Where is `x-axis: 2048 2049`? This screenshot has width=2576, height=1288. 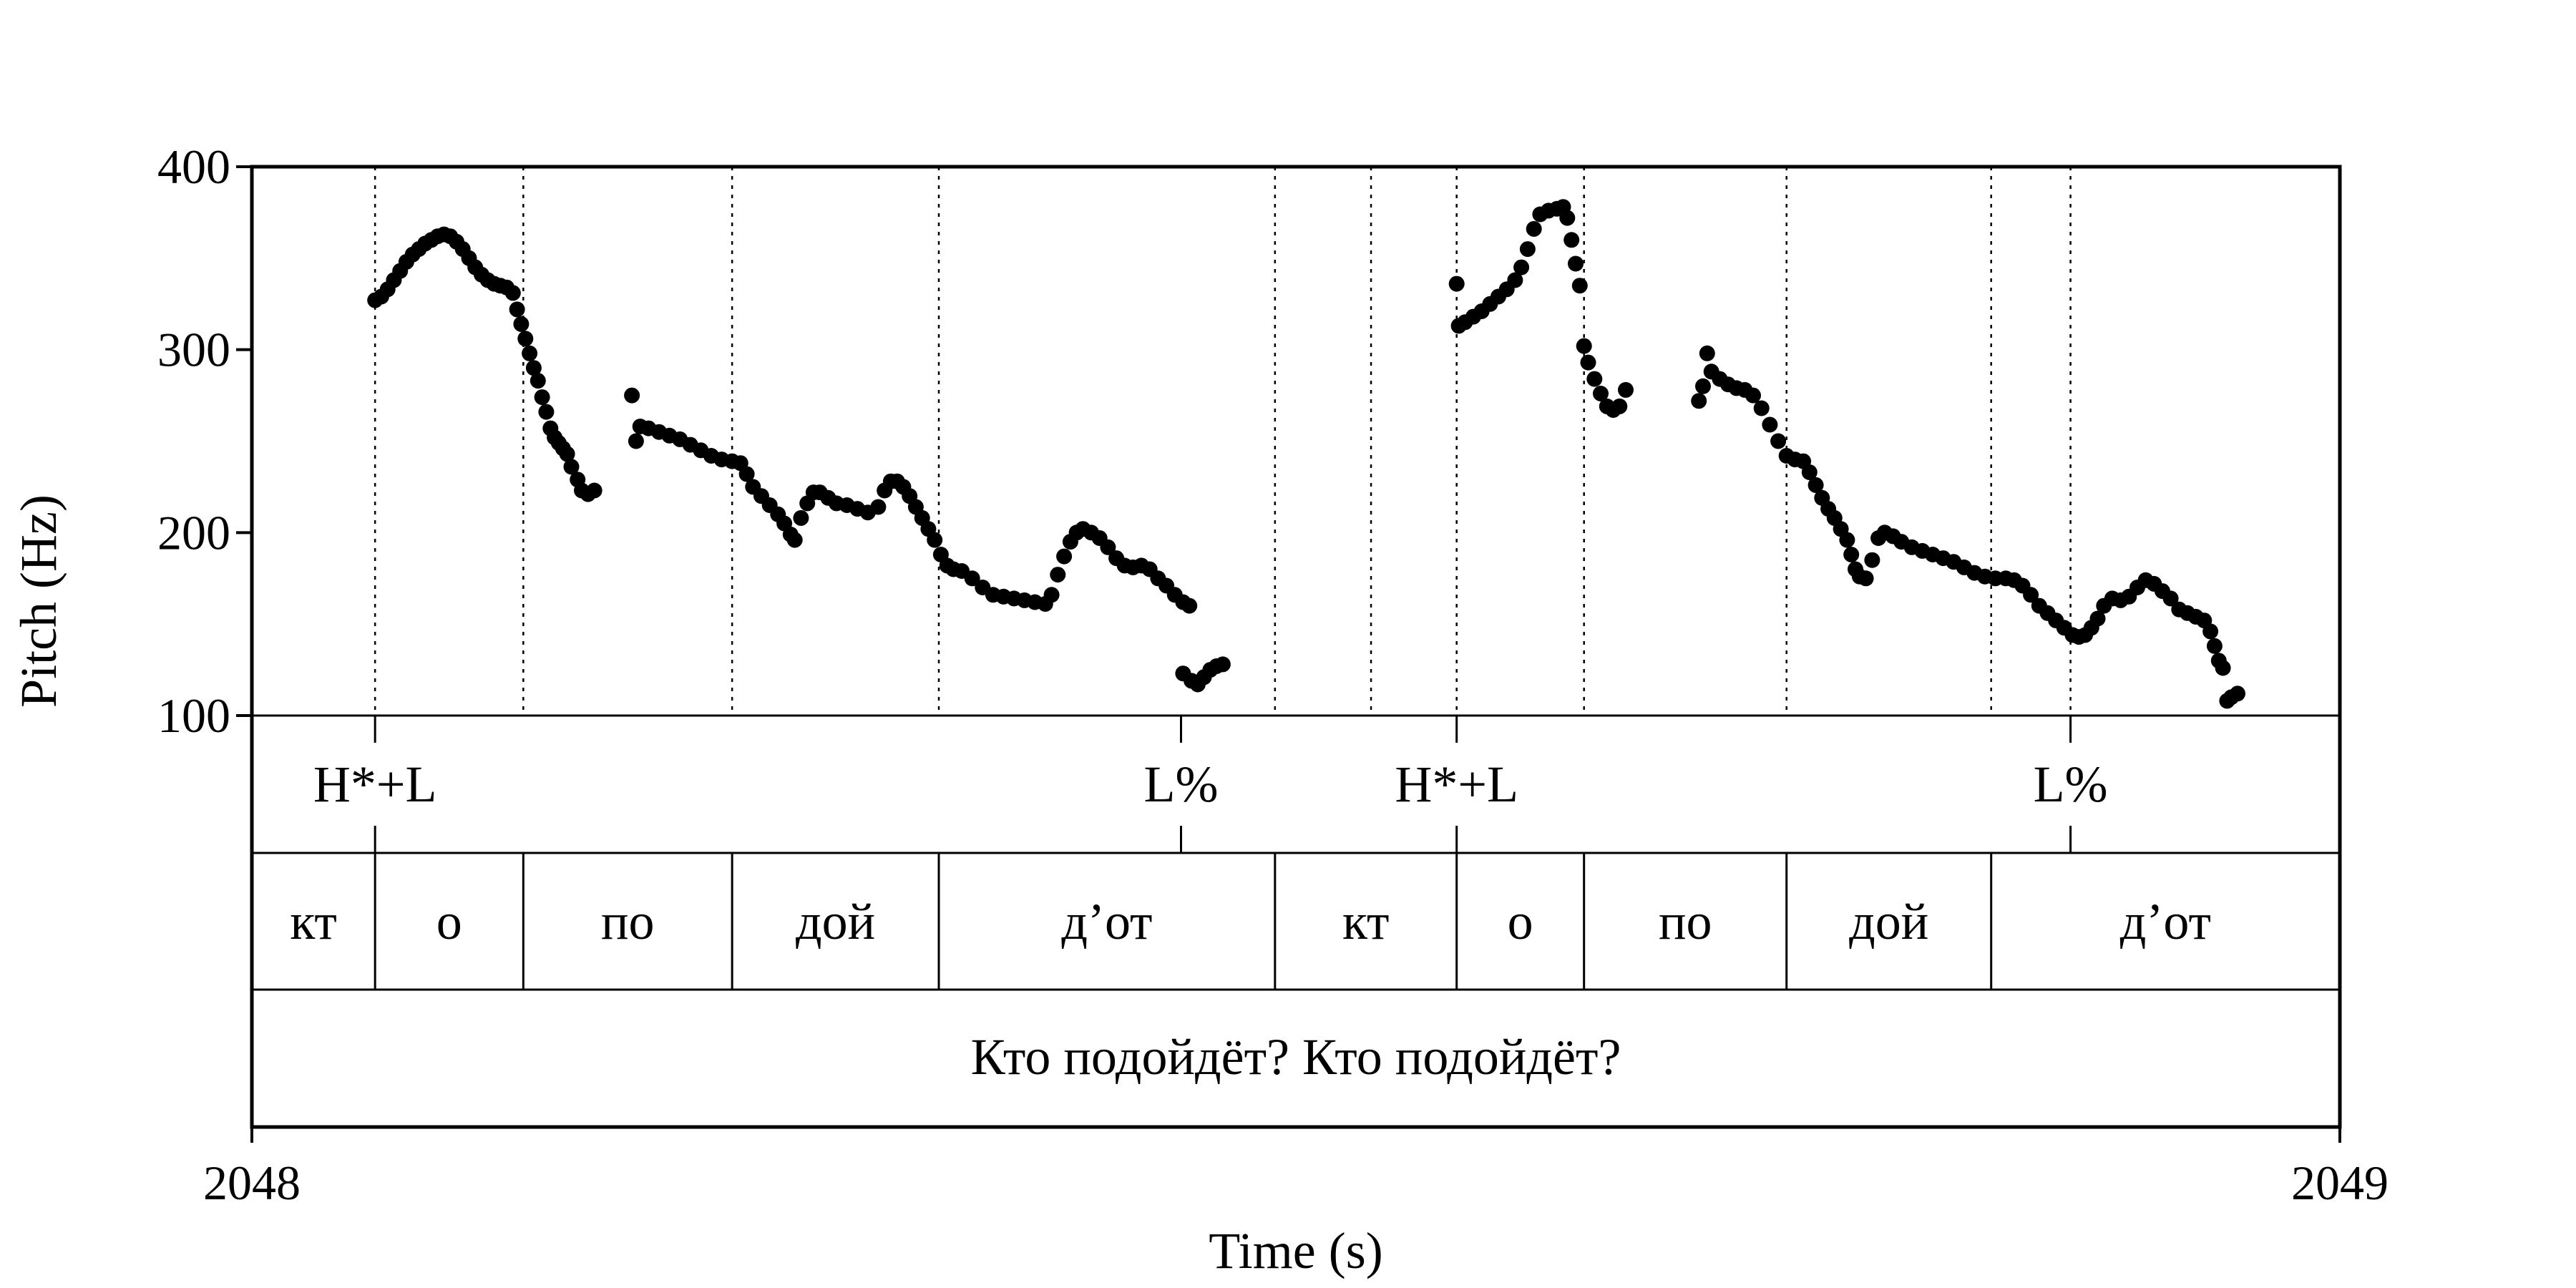 x-axis: 2048 2049 is located at coordinates (1296, 1168).